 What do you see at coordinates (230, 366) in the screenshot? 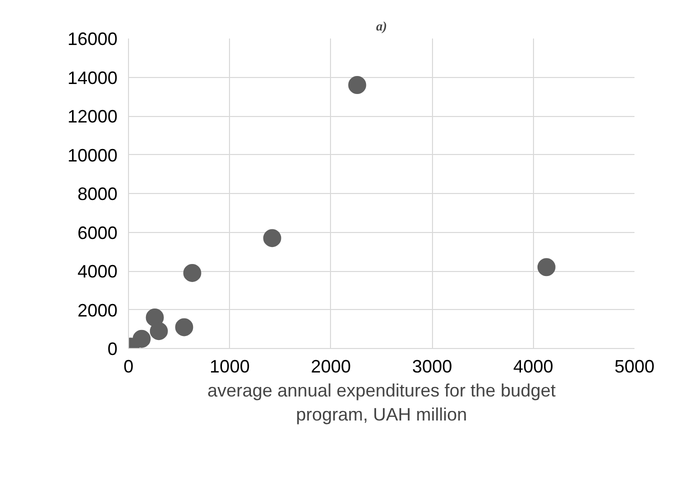
I see `x-tick-label: 1000` at bounding box center [230, 366].